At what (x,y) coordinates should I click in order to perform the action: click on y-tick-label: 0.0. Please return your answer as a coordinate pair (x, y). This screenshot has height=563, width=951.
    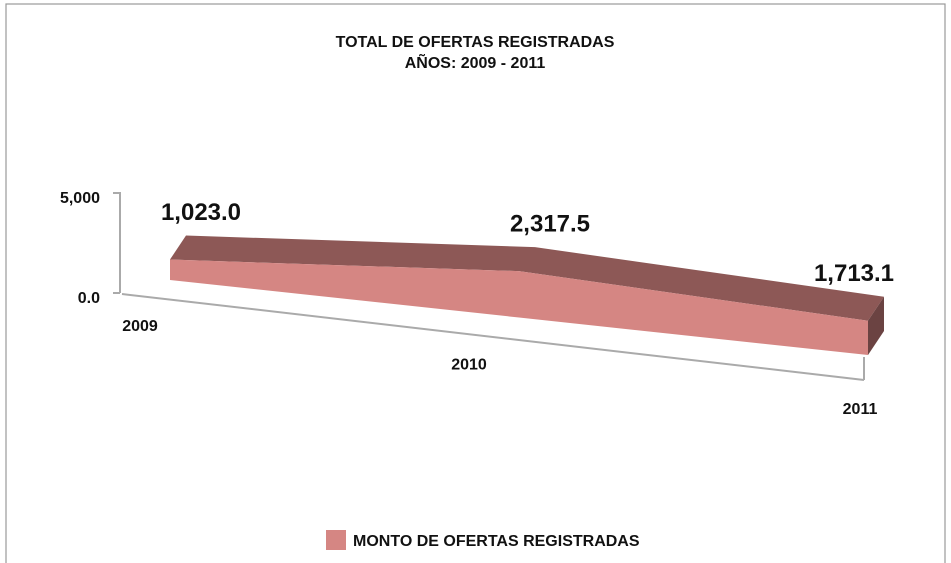
    Looking at the image, I should click on (89, 298).